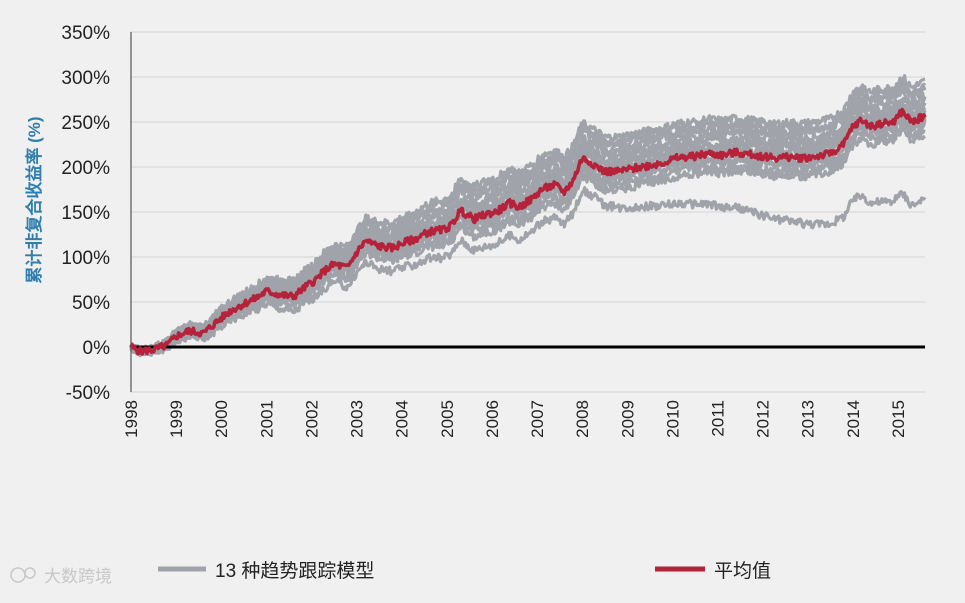  I want to click on x-tick-label: 2013, so click(808, 419).